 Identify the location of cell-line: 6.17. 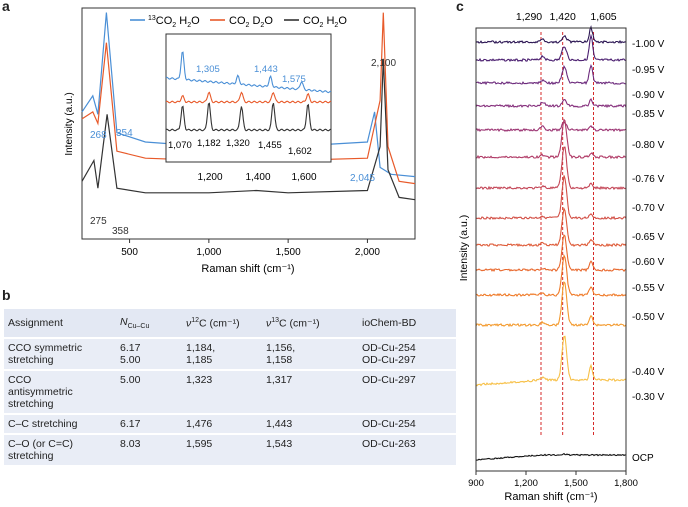
(130, 424).